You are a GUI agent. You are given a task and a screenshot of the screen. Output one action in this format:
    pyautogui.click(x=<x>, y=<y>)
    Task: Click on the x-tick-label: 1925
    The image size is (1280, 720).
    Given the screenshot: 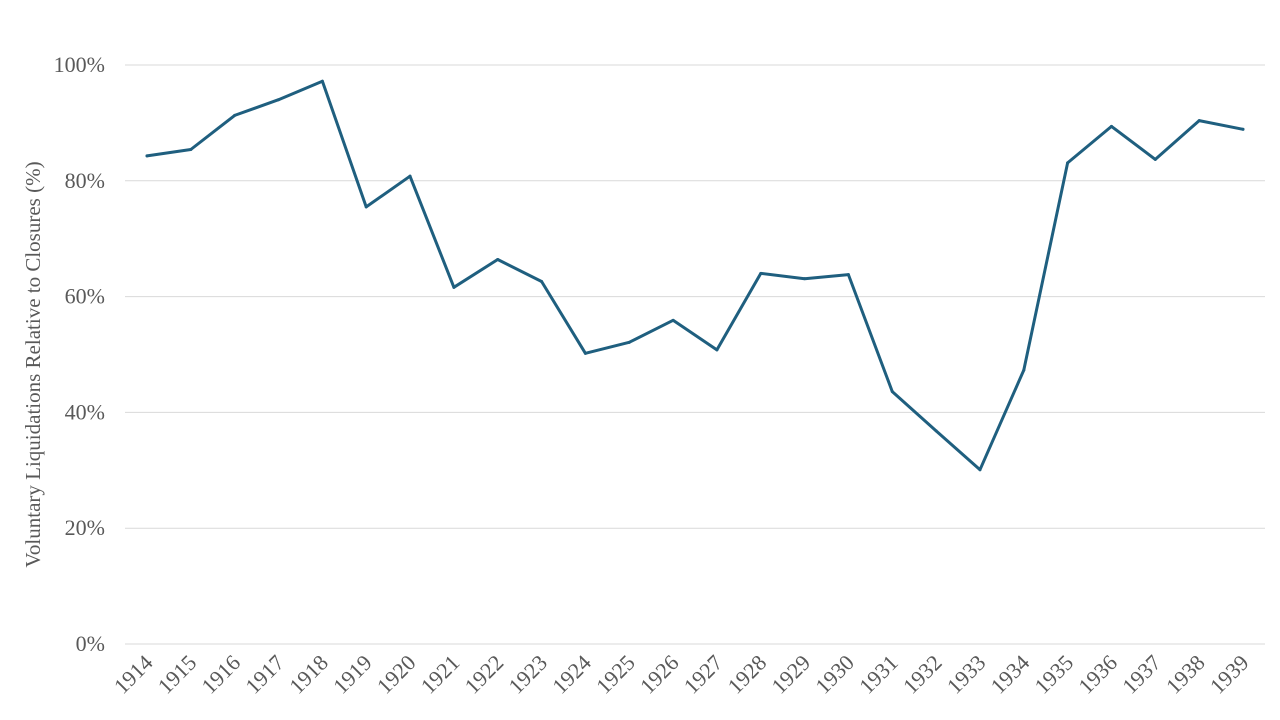 What is the action you would take?
    pyautogui.click(x=615, y=674)
    